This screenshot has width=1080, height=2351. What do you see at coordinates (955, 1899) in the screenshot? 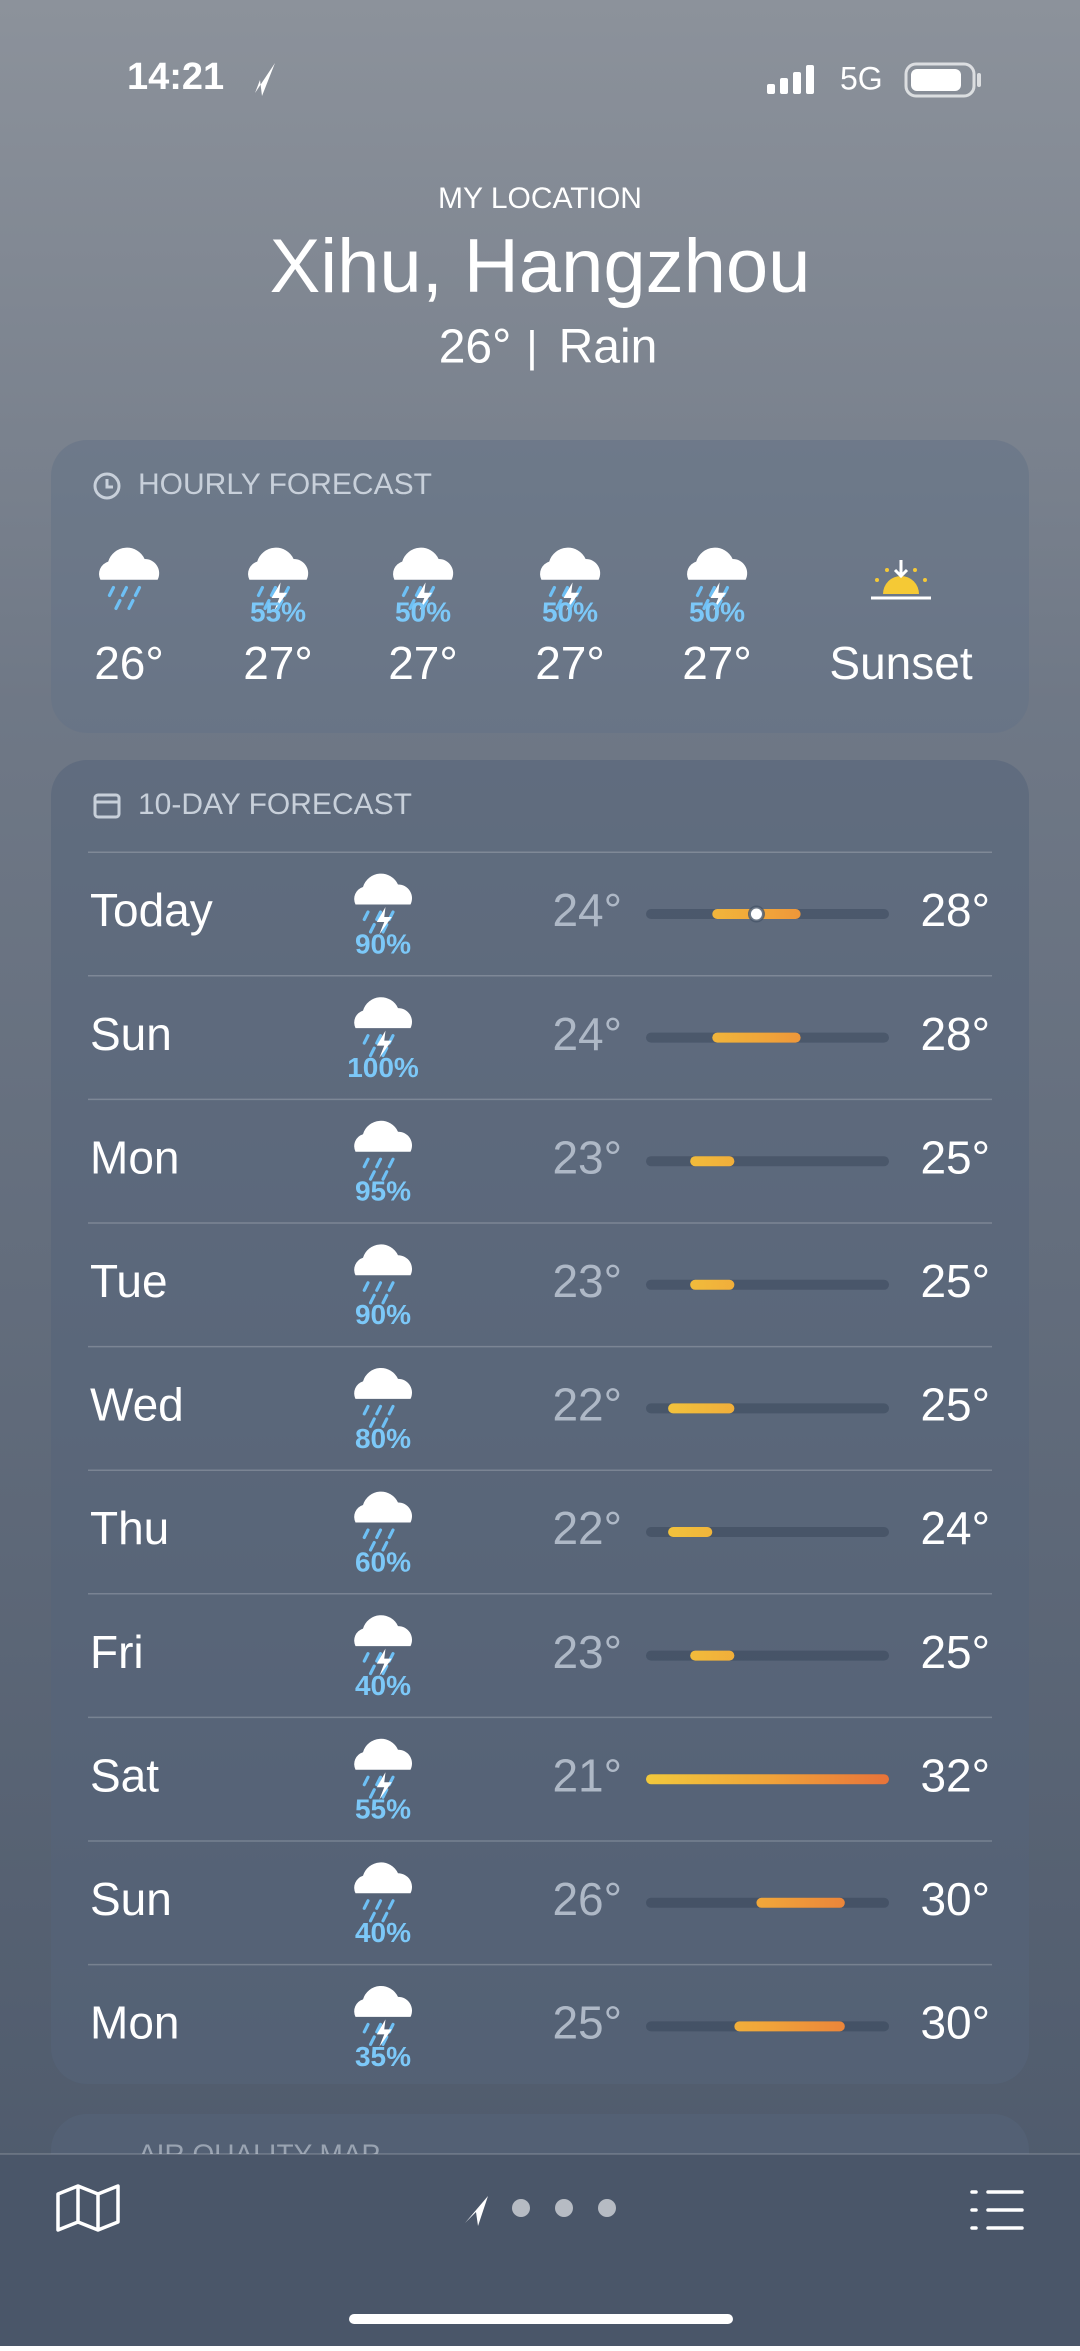
I see `day-high: 30°` at bounding box center [955, 1899].